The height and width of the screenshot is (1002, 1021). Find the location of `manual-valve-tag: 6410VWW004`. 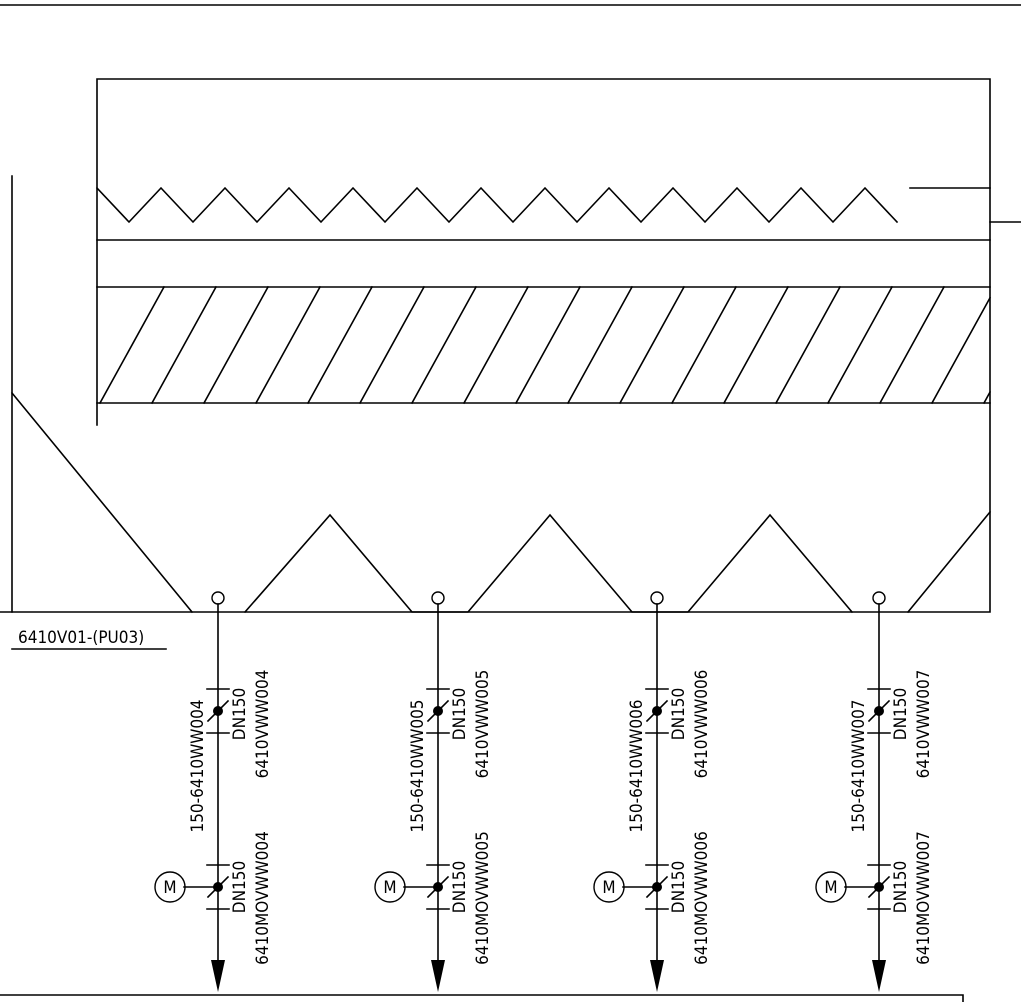

manual-valve-tag: 6410VWW004 is located at coordinates (263, 724).